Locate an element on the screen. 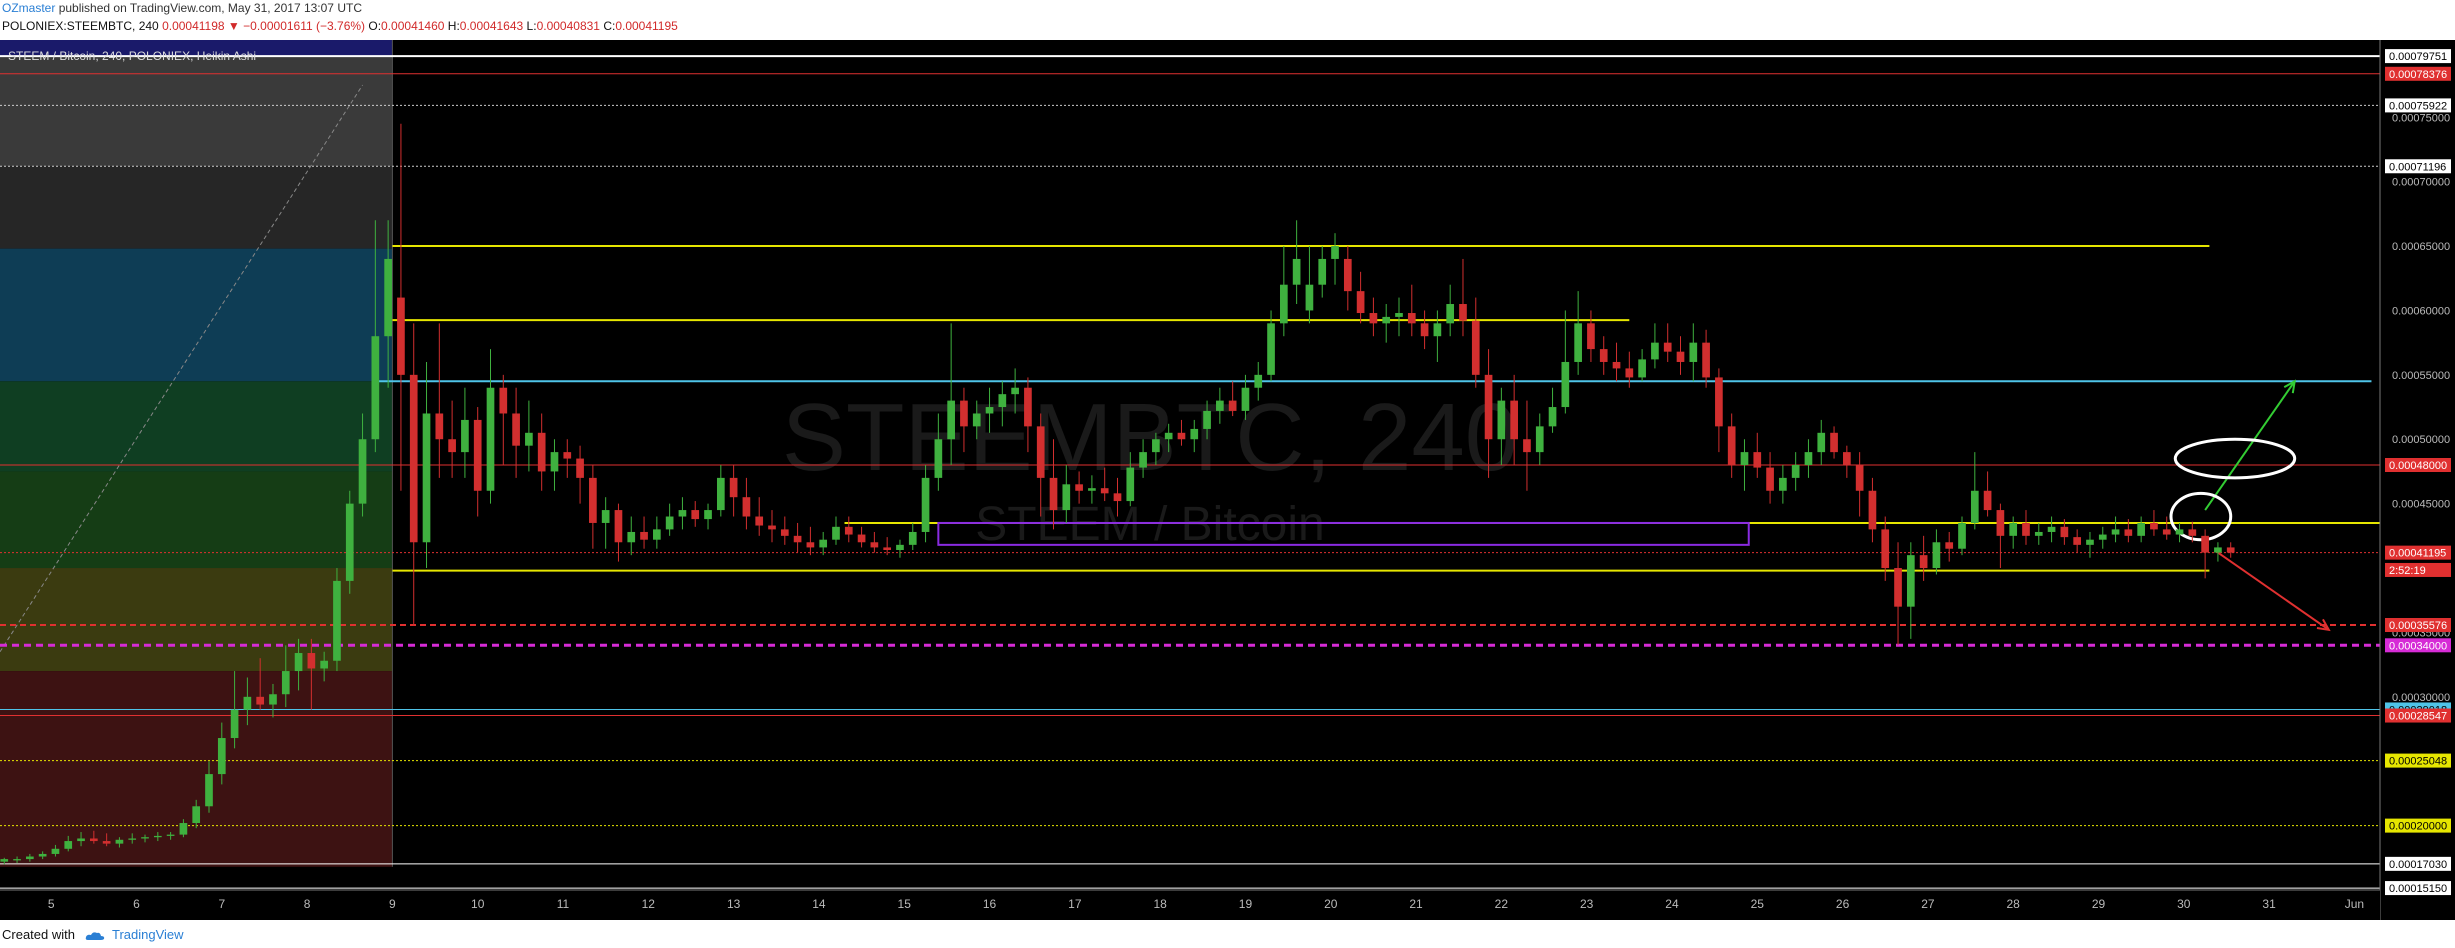  tradingview-link: TradingView is located at coordinates (148, 934).